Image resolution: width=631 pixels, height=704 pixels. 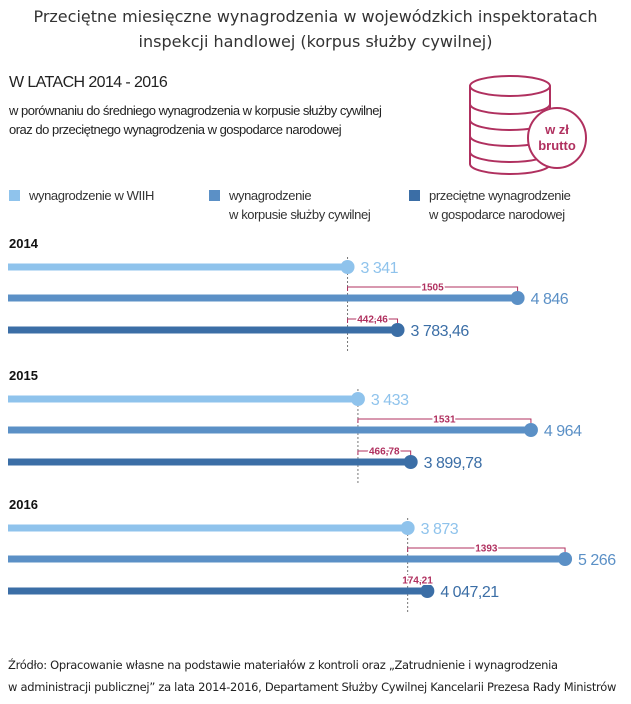 I want to click on difference-label: 174,21, so click(x=417, y=581).